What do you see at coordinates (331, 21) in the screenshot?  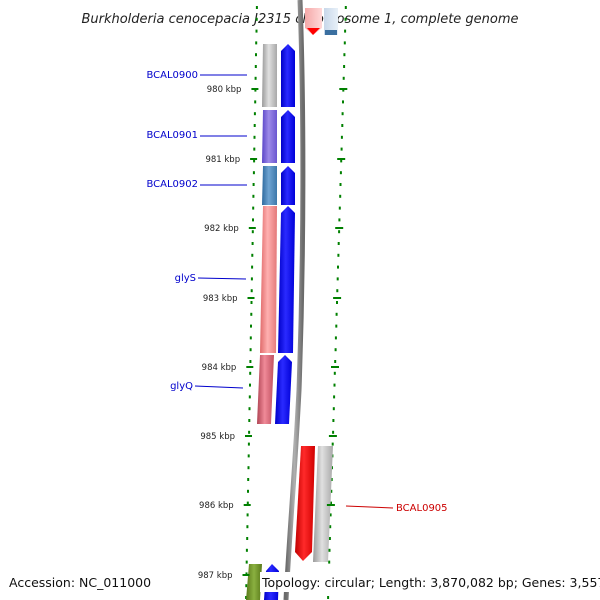 I see `partial-feature-pale` at bounding box center [331, 21].